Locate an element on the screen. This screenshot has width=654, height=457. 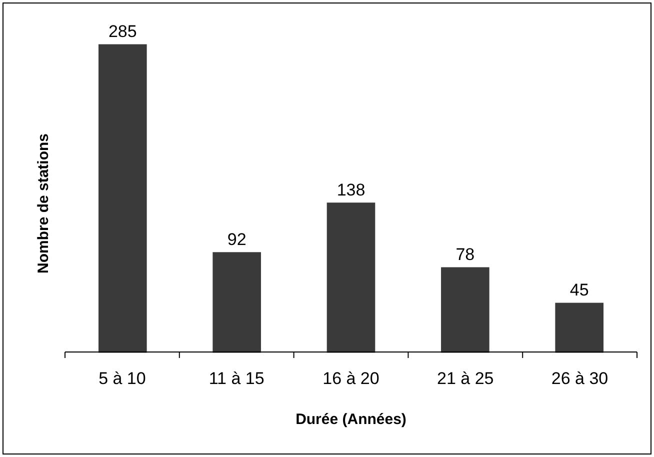
x-tick-label: 11 à 15 is located at coordinates (236, 378).